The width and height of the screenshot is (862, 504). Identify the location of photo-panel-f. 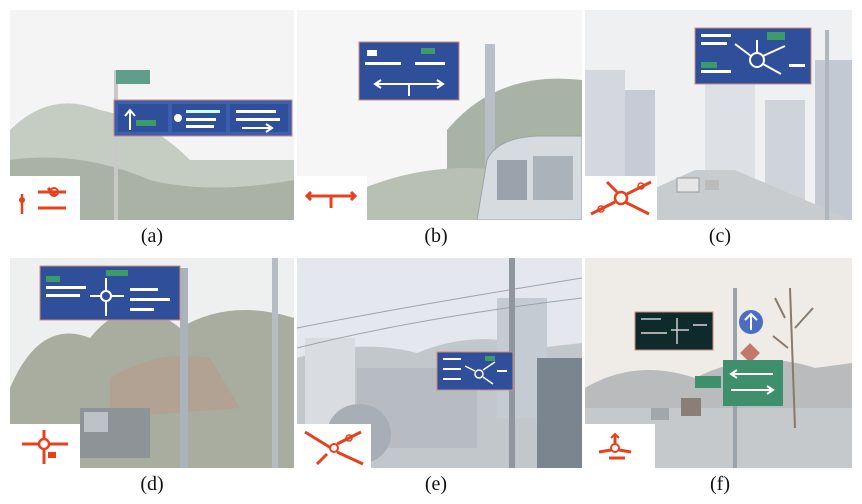
(718, 363).